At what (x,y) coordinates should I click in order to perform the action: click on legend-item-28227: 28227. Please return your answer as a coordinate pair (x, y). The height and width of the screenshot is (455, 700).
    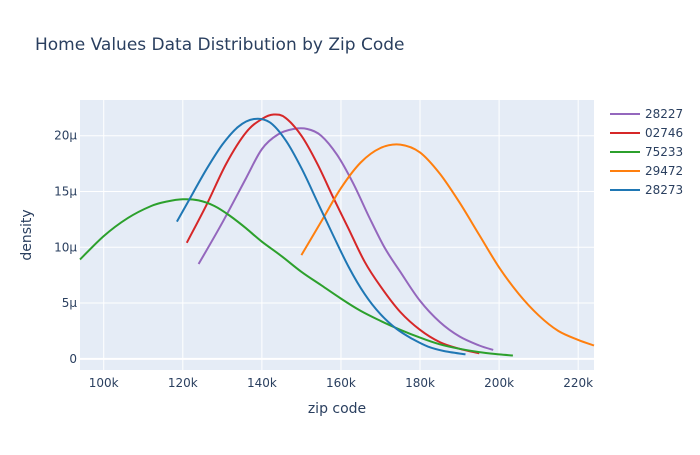
    Looking at the image, I should click on (646, 114).